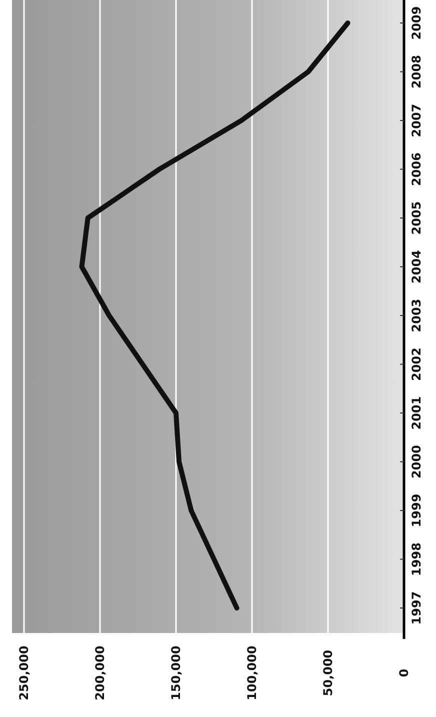 The height and width of the screenshot is (717, 436). I want to click on y-tick-label: 2009, so click(417, 23).